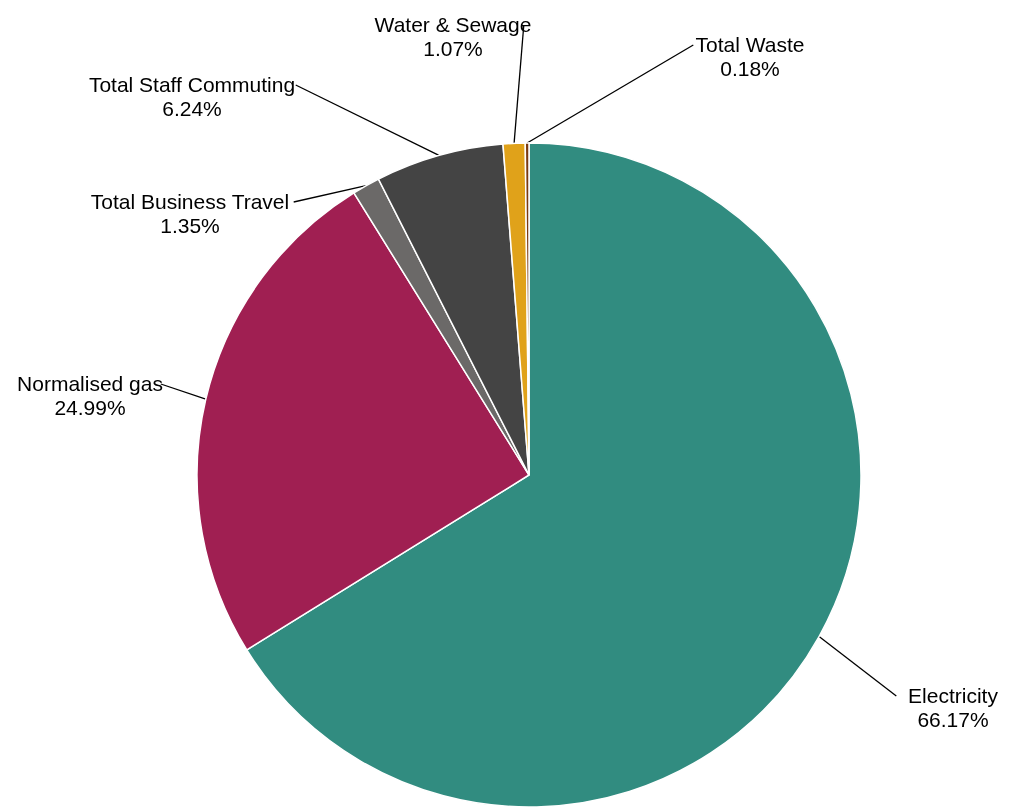 This screenshot has width=1012, height=807. I want to click on slice-label: Total Business Travel, so click(190, 201).